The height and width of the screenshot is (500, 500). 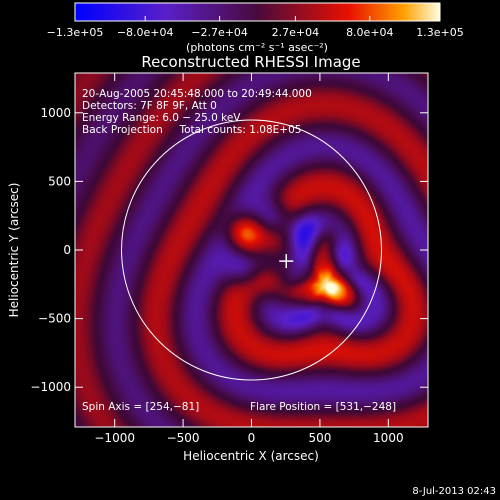 I want to click on x-tick-label: 500, so click(x=319, y=438).